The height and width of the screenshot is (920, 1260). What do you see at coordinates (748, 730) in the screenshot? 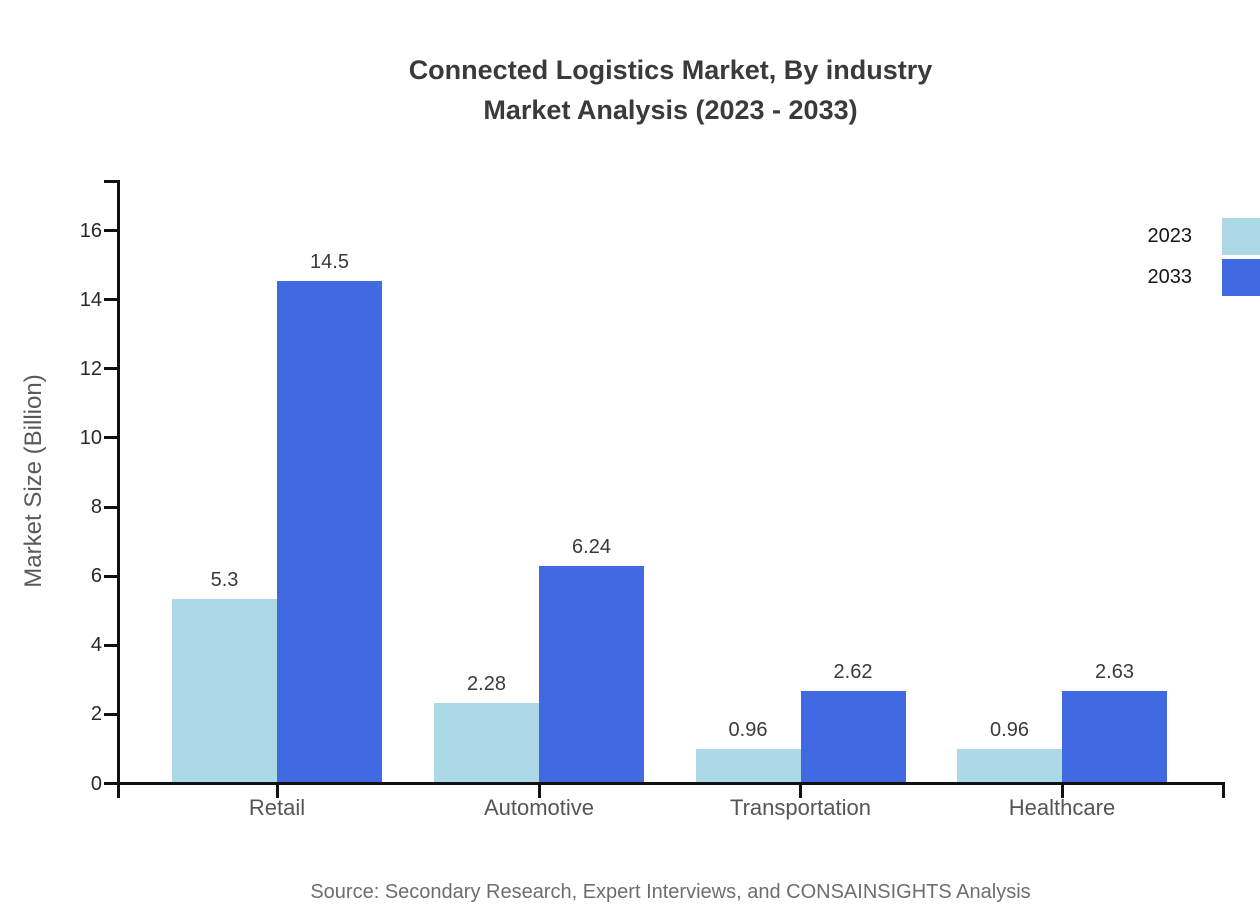
I see `value-label-2023-transportation: 0.96` at bounding box center [748, 730].